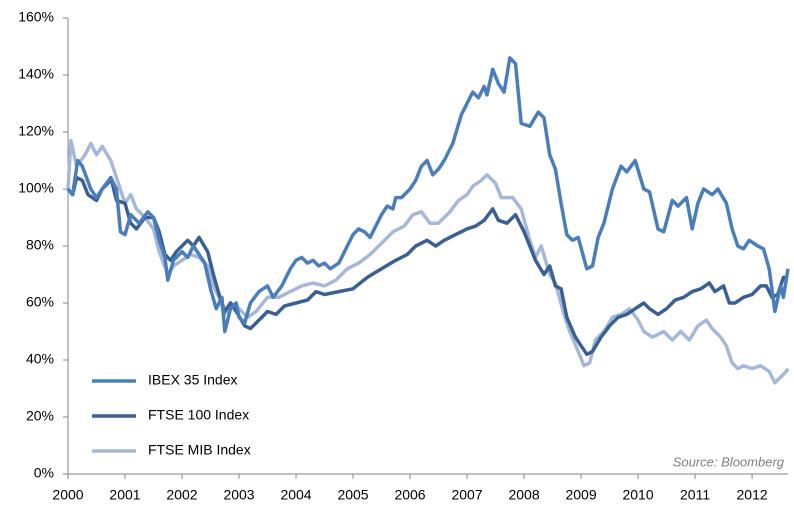 This screenshot has width=794, height=506. I want to click on x-tick-label: 2006, so click(409, 495).